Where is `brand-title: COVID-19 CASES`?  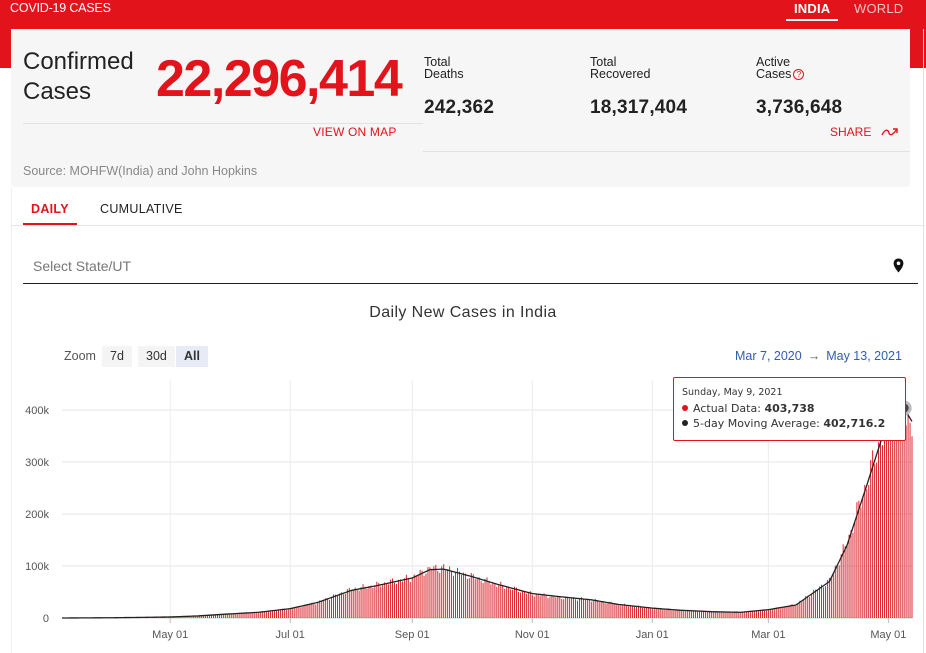
brand-title: COVID-19 CASES is located at coordinates (60, 8).